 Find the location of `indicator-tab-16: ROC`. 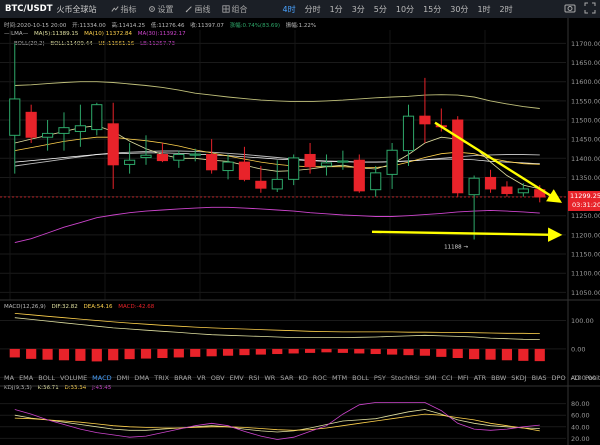

indicator-tab-16: ROC is located at coordinates (319, 378).